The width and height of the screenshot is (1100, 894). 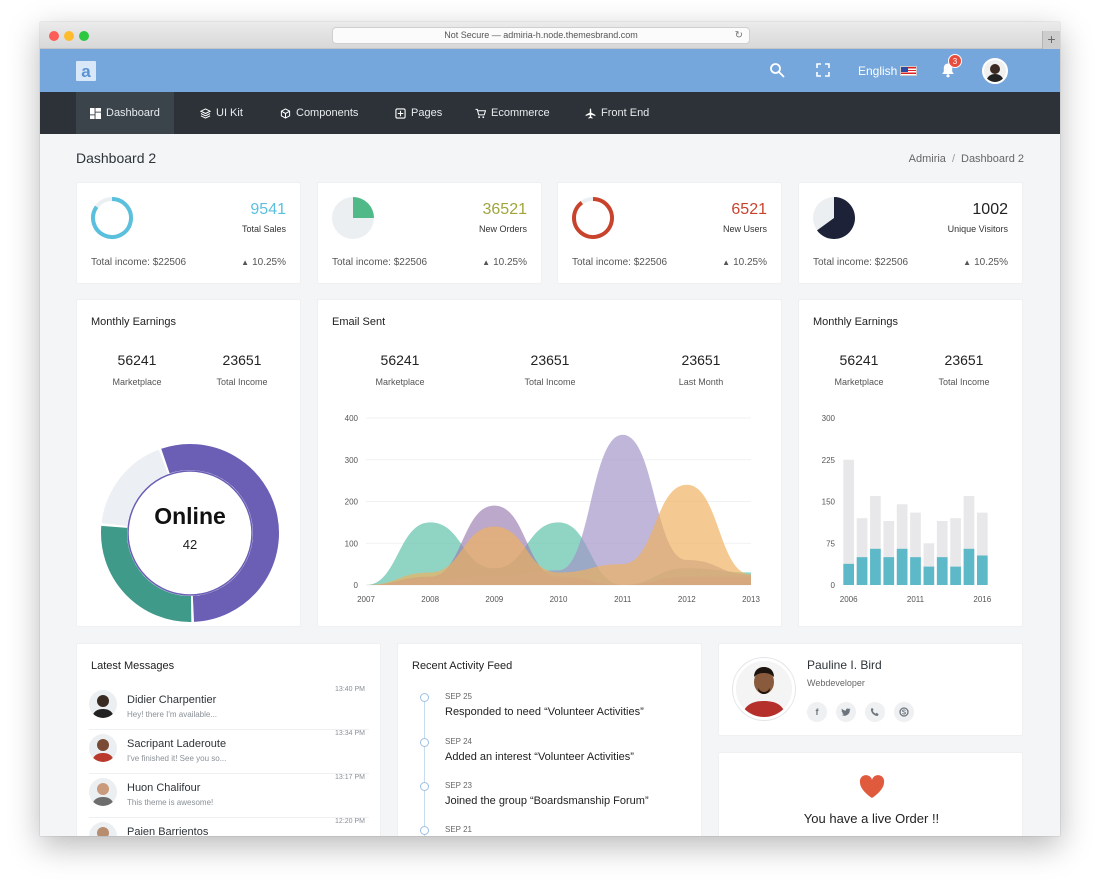 What do you see at coordinates (352, 418) in the screenshot?
I see `y-tick-label: 400` at bounding box center [352, 418].